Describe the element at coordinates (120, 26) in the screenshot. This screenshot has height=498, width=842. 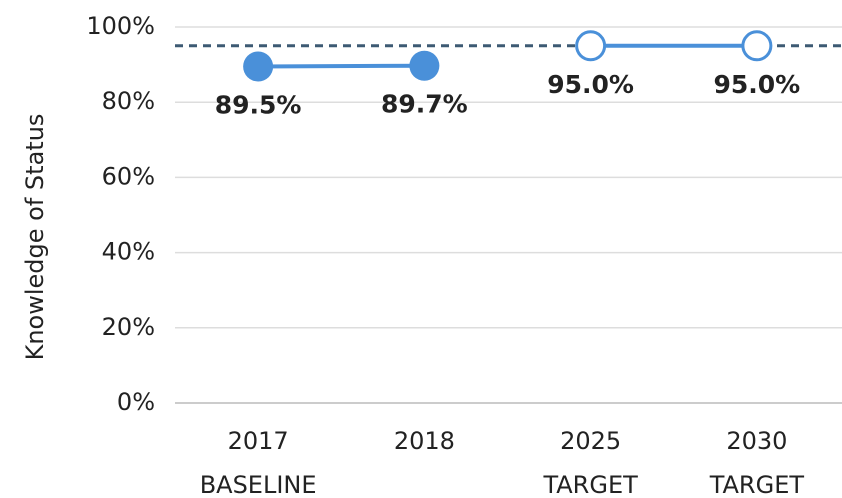
I see `y-tick-label: 100%` at that location.